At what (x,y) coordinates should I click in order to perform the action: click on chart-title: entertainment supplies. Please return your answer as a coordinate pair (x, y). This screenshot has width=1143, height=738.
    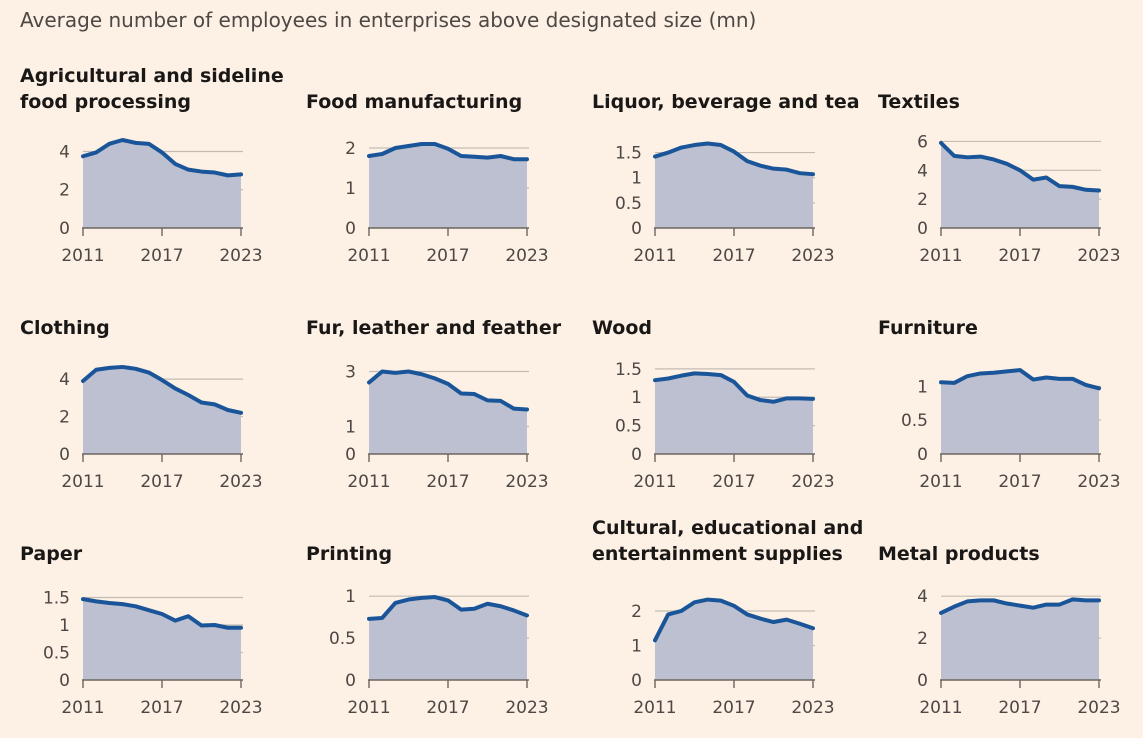
    Looking at the image, I should click on (717, 554).